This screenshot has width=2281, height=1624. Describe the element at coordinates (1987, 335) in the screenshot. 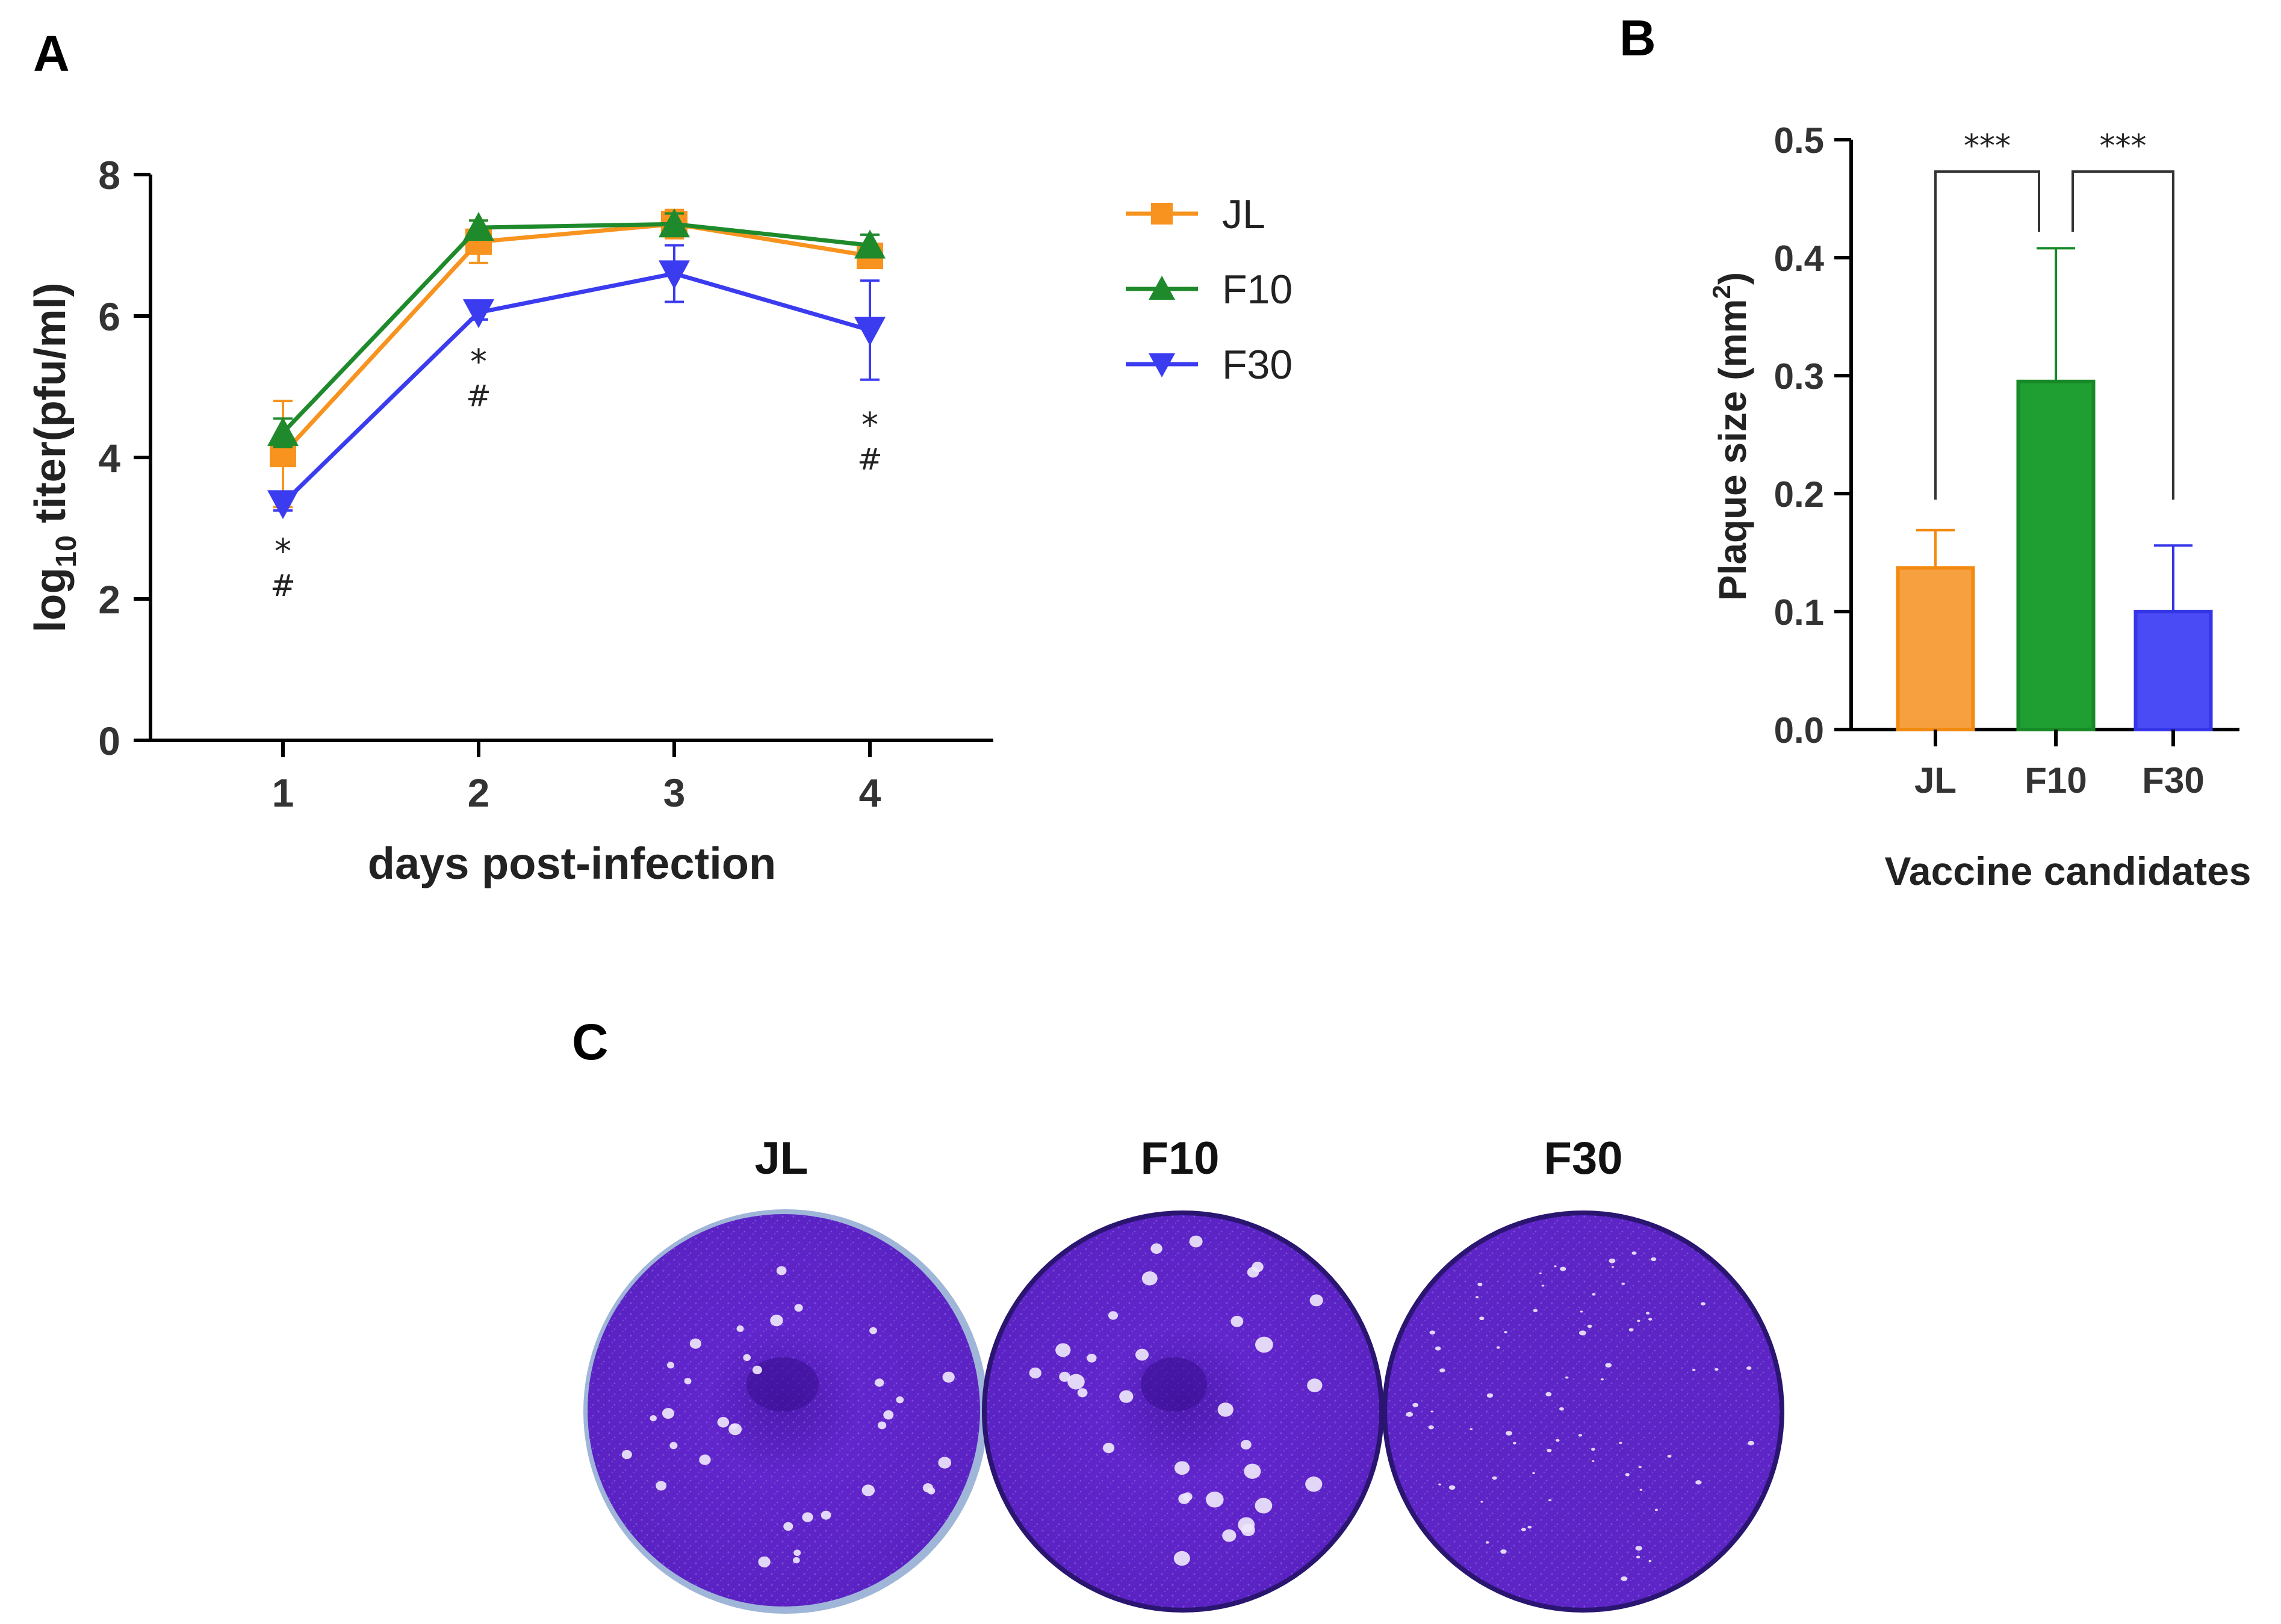

I see `bracket-line` at that location.